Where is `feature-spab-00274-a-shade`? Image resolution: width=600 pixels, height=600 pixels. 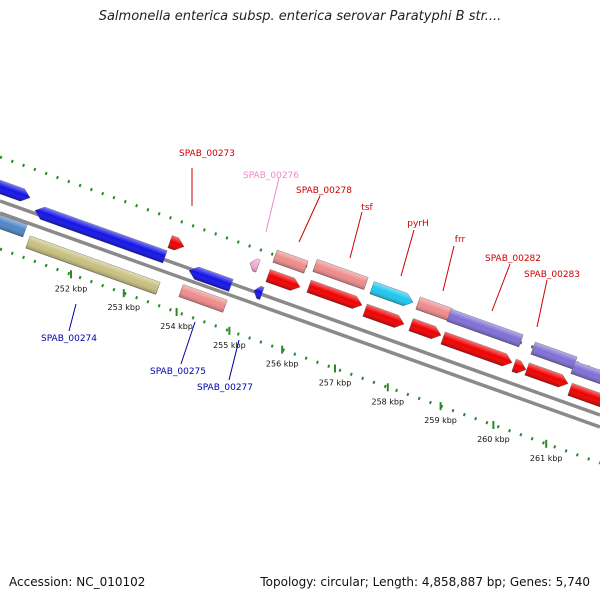
feature-spab-00274-a-shade is located at coordinates (101, 235).